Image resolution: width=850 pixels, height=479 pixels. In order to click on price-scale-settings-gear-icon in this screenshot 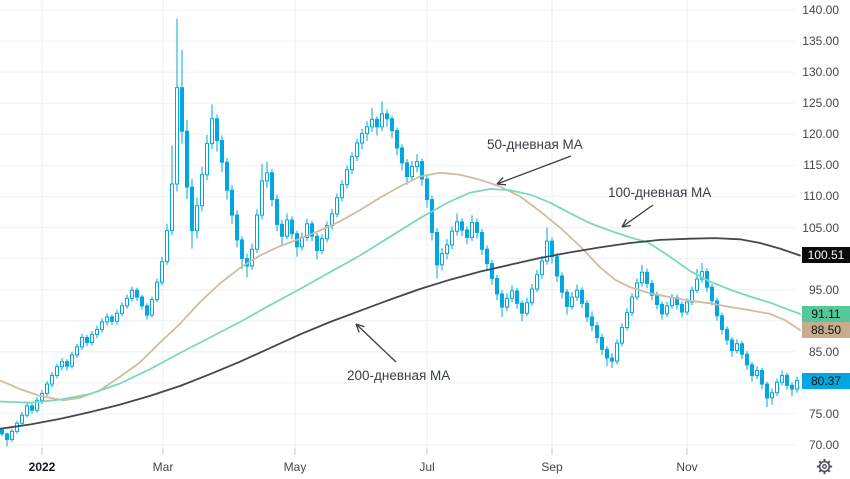, I will do `click(824, 466)`.